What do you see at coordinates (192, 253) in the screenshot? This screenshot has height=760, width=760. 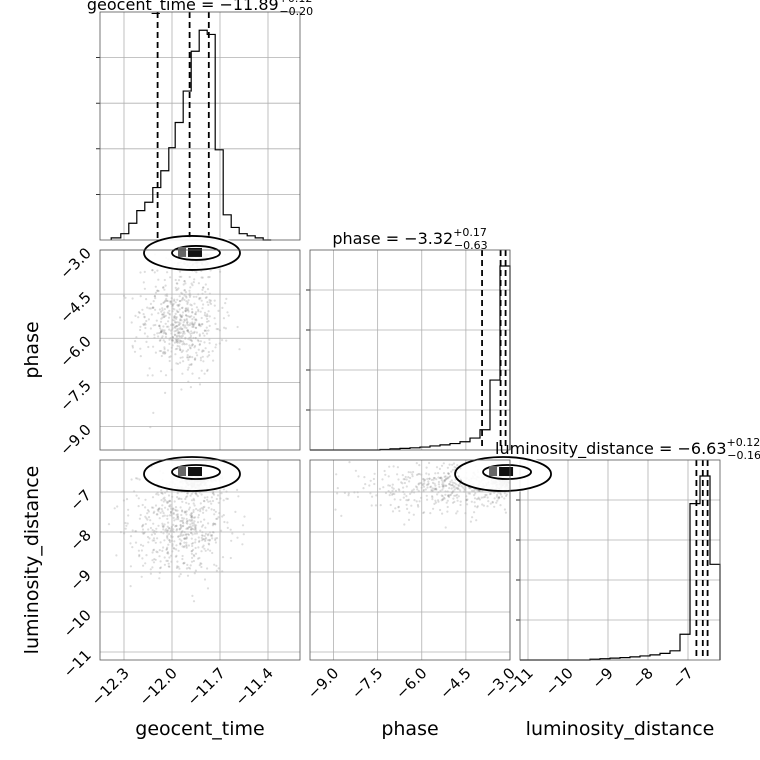 I see `contour-outer` at bounding box center [192, 253].